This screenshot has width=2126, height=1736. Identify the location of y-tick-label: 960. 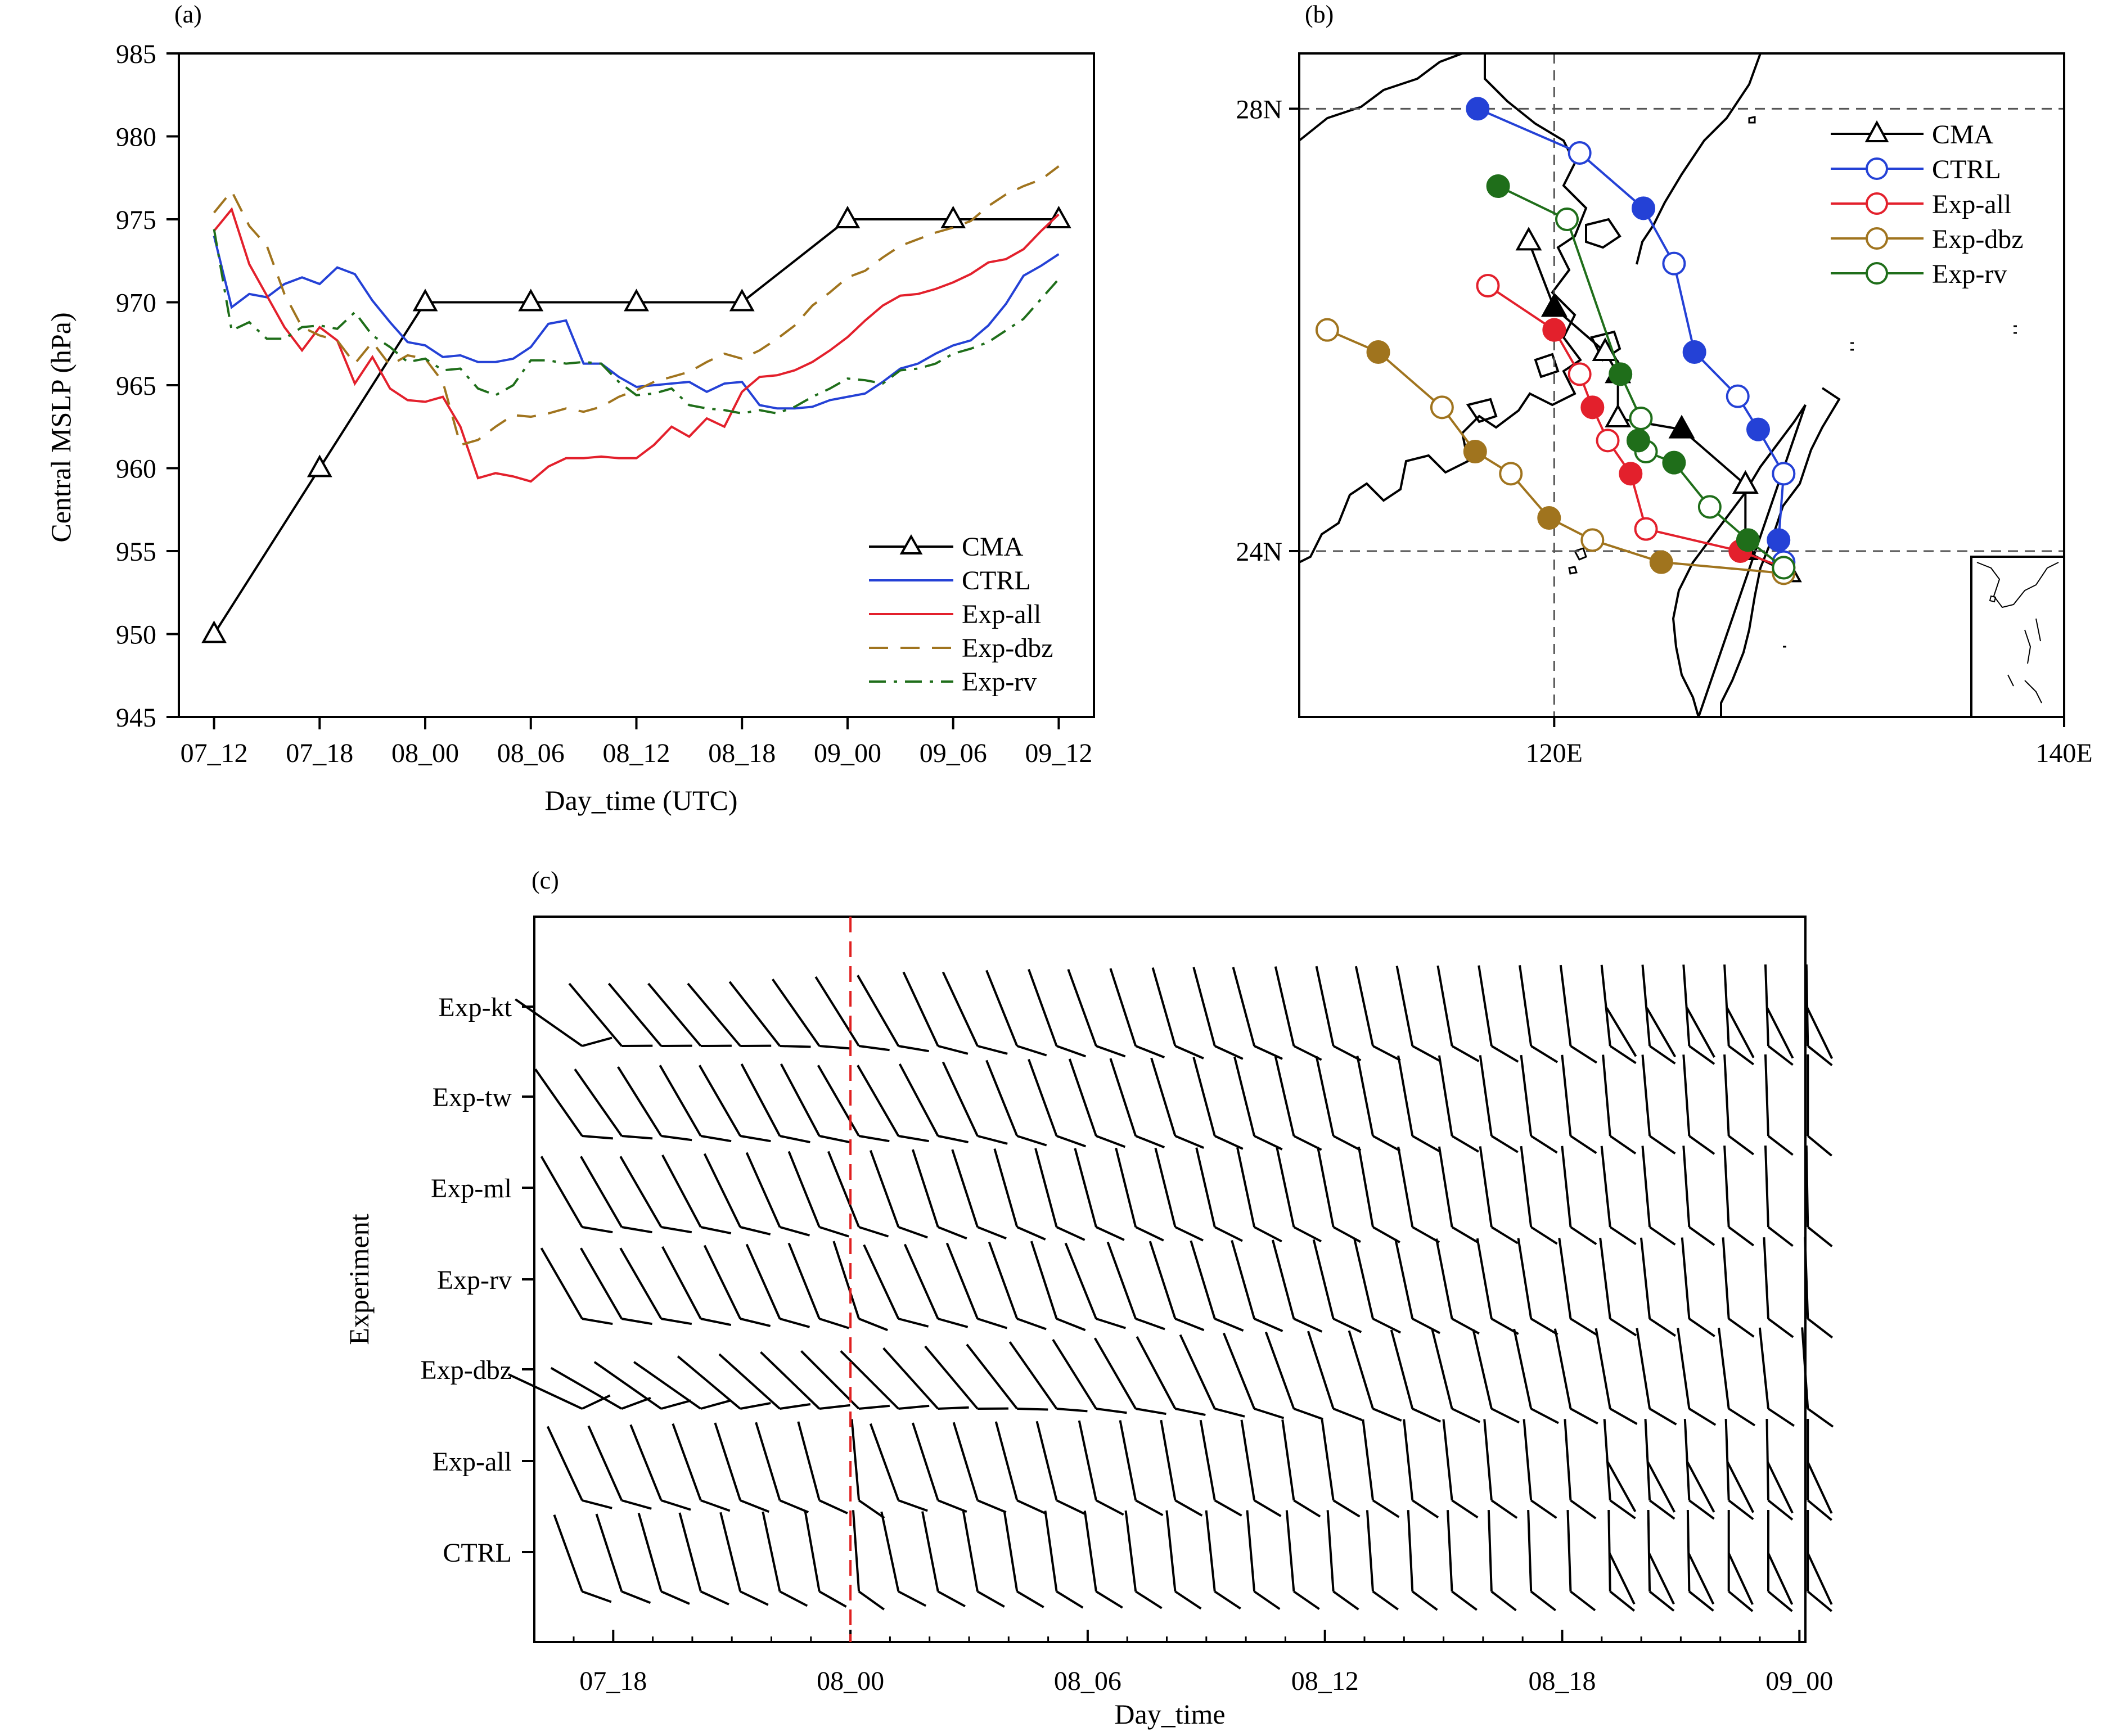
(136, 469).